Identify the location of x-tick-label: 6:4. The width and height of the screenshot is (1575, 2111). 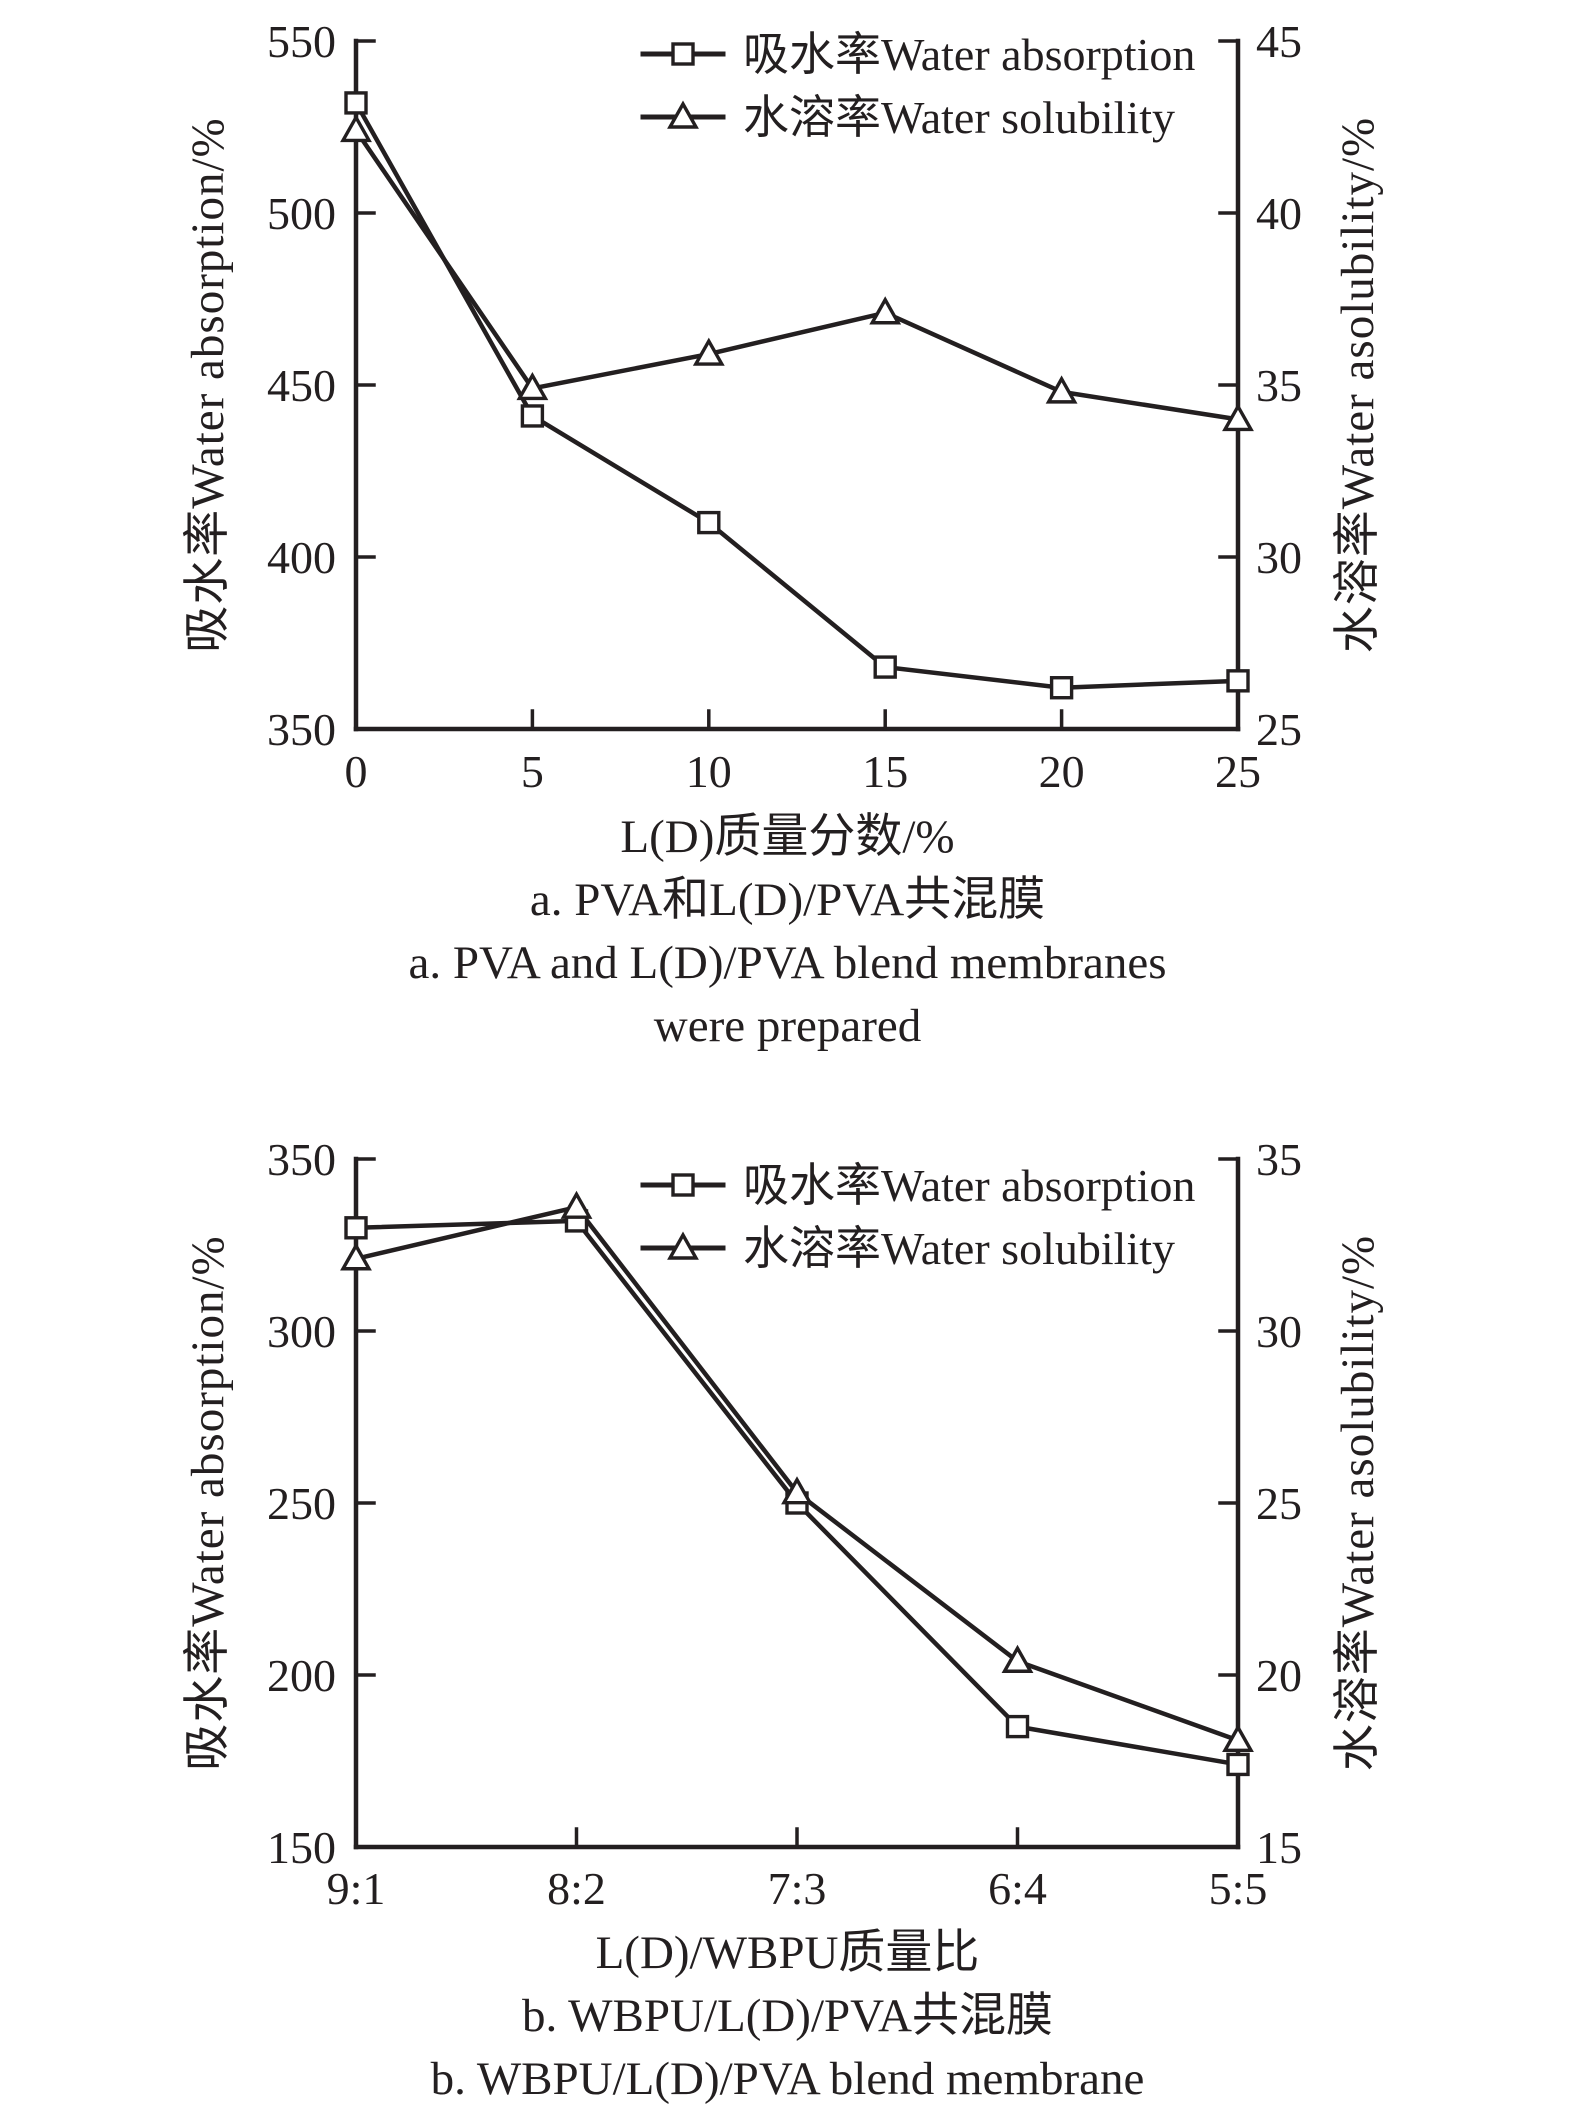
(1017, 1886).